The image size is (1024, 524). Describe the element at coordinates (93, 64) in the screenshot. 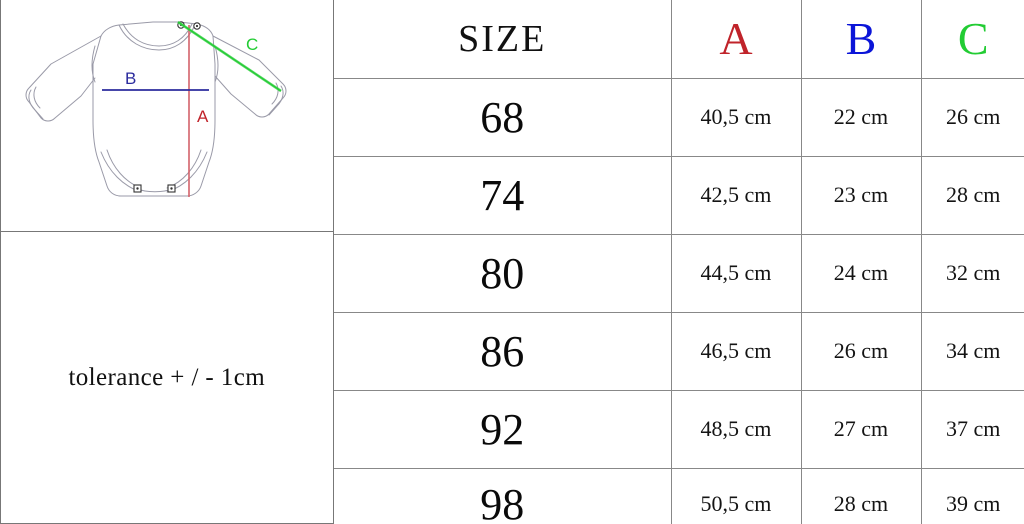

I see `left-armhole` at that location.